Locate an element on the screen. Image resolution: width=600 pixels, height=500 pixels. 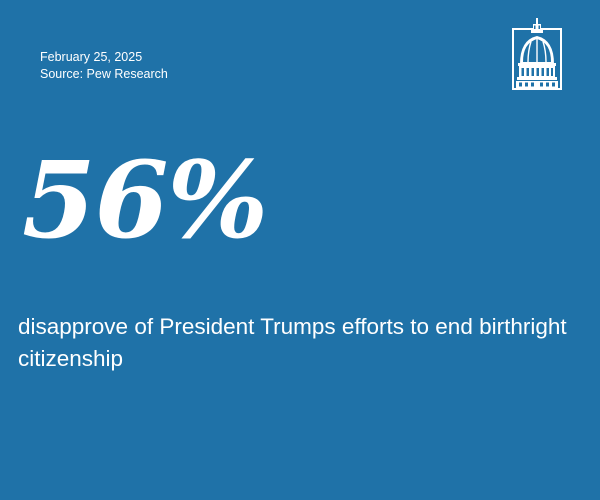
capitol-dome-icon is located at coordinates (537, 54).